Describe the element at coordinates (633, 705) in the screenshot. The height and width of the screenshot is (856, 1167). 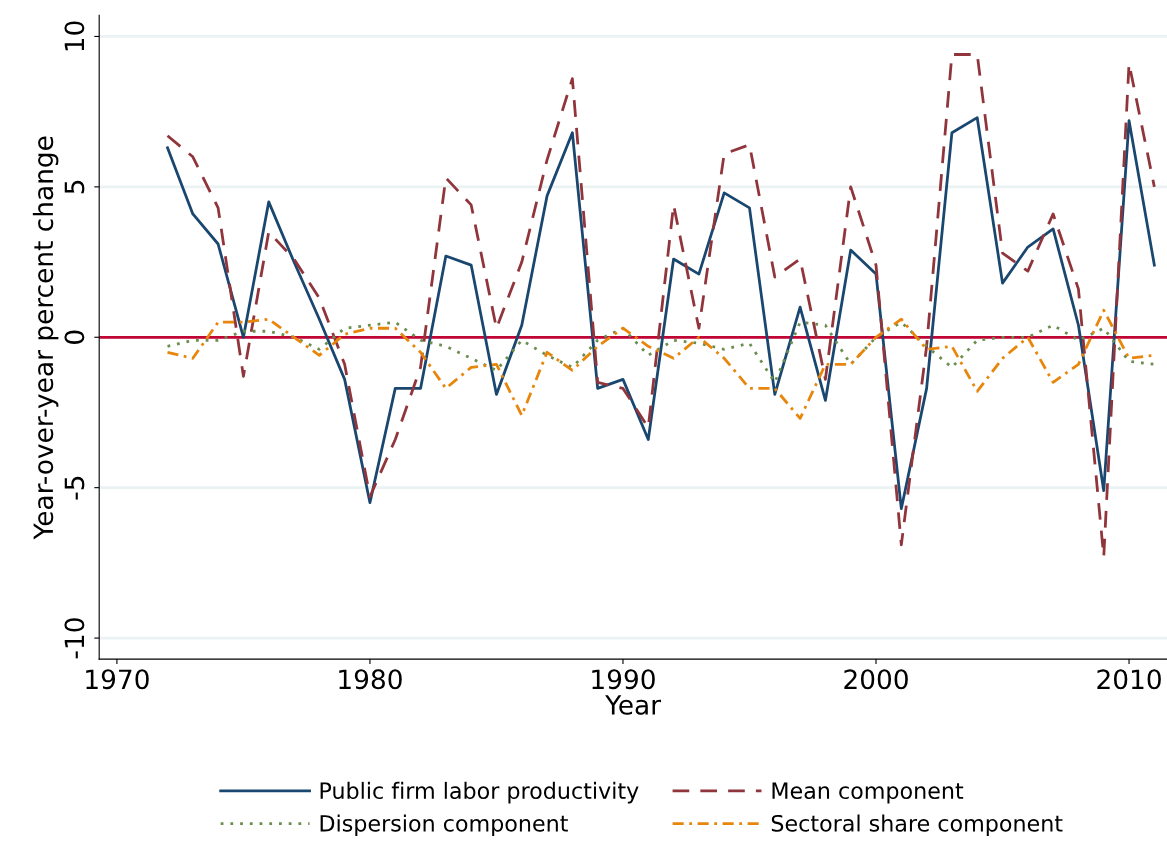
I see `x-axis-title: Year` at that location.